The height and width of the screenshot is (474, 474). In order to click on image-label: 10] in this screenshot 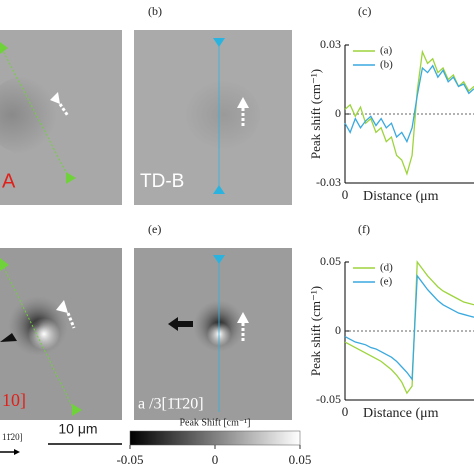, I will do `click(14, 400)`.